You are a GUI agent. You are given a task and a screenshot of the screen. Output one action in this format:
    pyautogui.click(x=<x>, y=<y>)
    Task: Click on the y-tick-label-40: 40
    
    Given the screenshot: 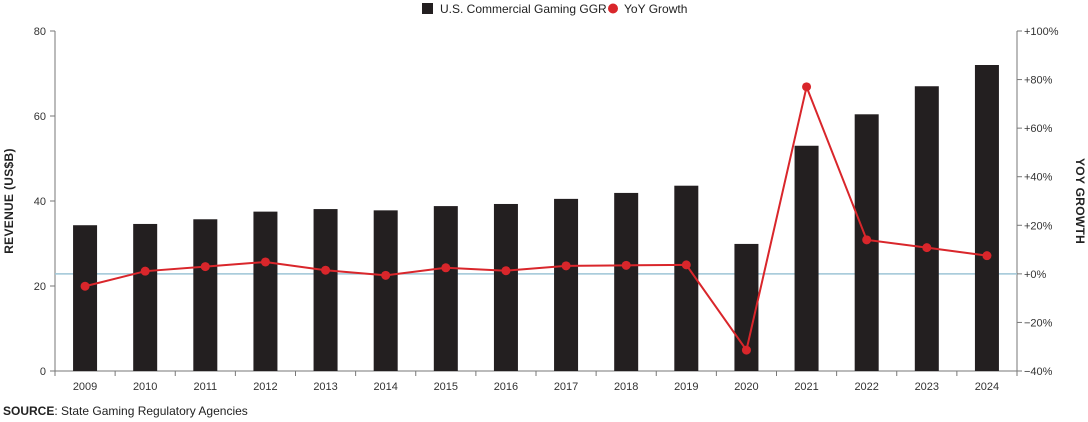 What is the action you would take?
    pyautogui.click(x=40, y=202)
    